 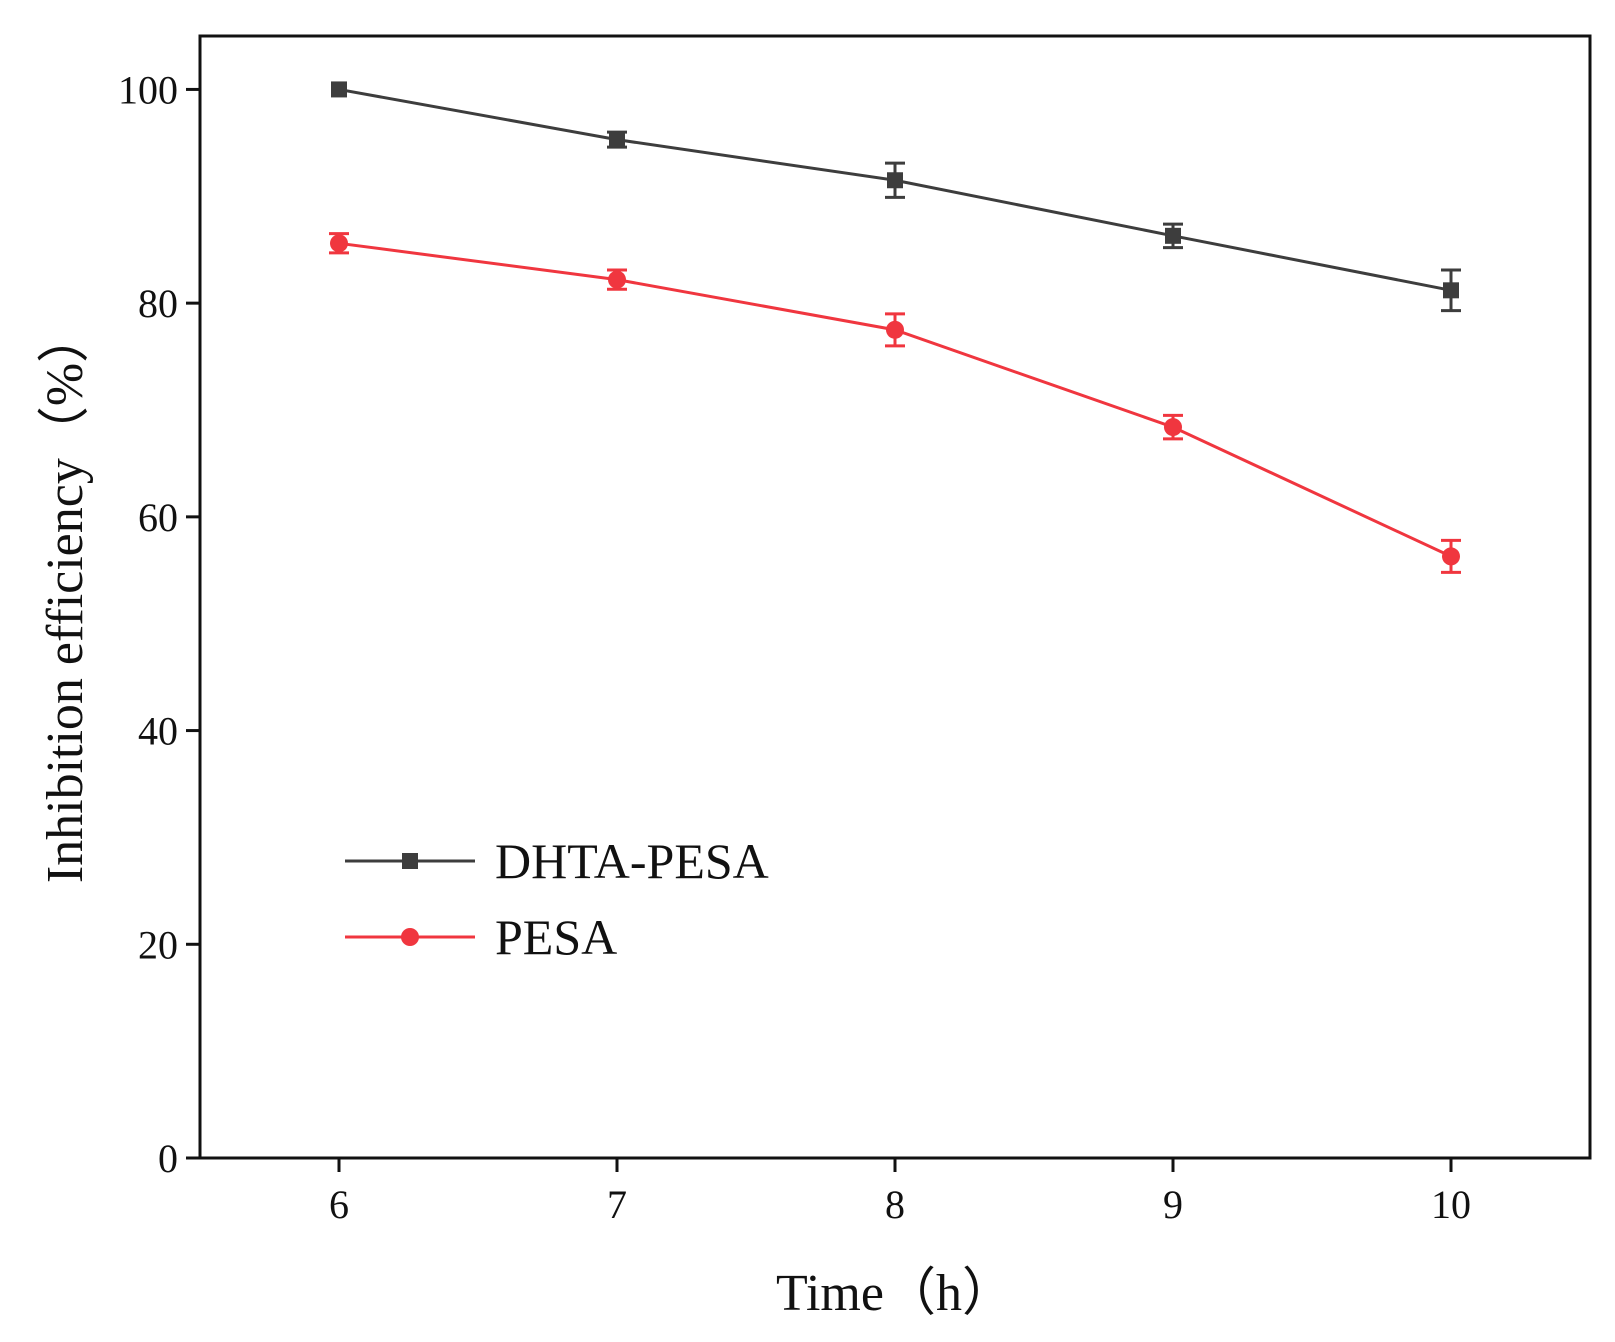 I want to click on y-tick-label: 100, so click(x=148, y=89).